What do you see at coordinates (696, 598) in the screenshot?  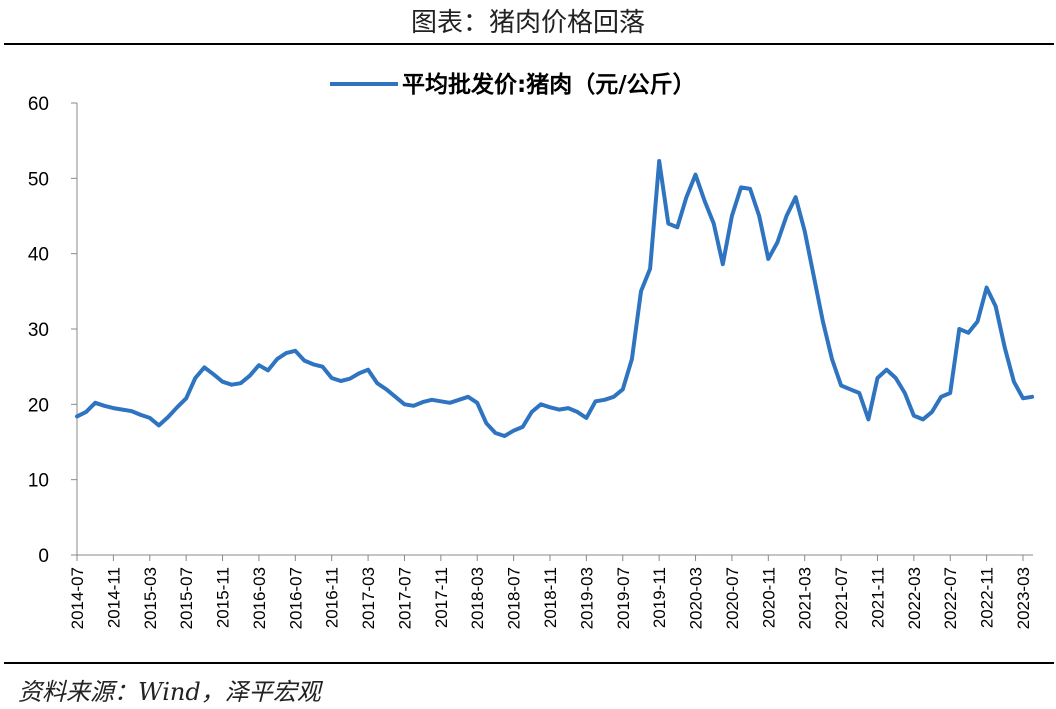 I see `x-tick-label: 2020-03` at bounding box center [696, 598].